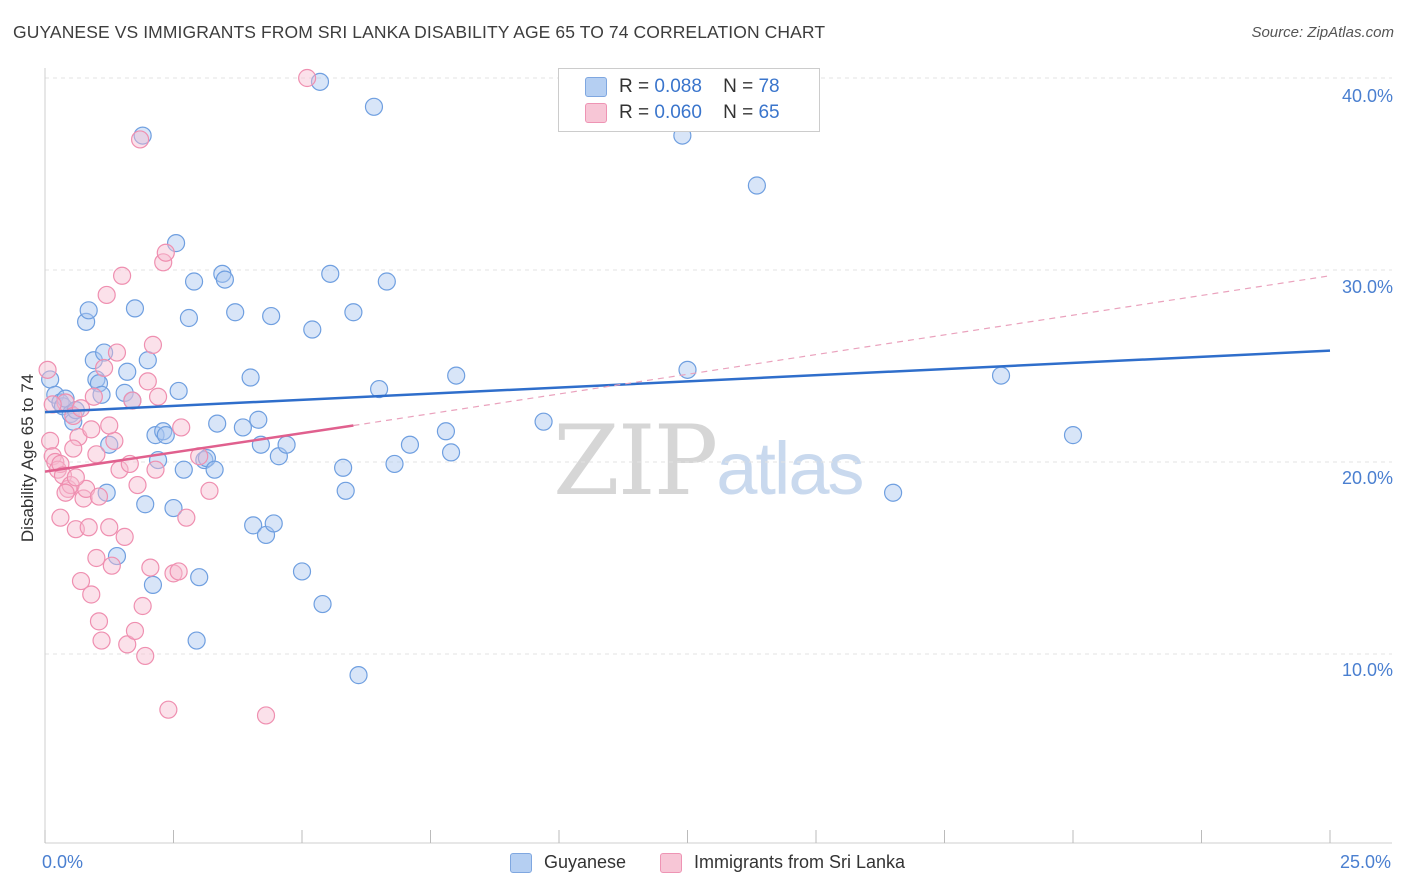 The image size is (1406, 892). I want to click on legend-n-value: 78, so click(769, 86).